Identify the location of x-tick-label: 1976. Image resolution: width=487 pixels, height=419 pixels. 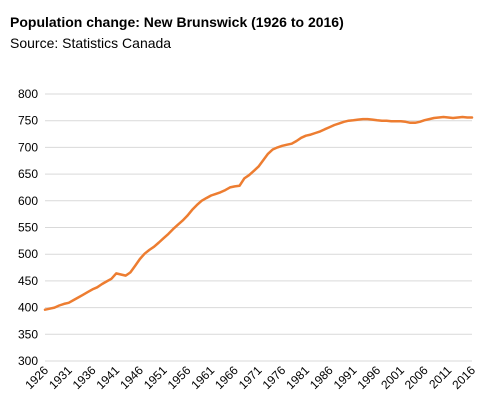
(274, 377).